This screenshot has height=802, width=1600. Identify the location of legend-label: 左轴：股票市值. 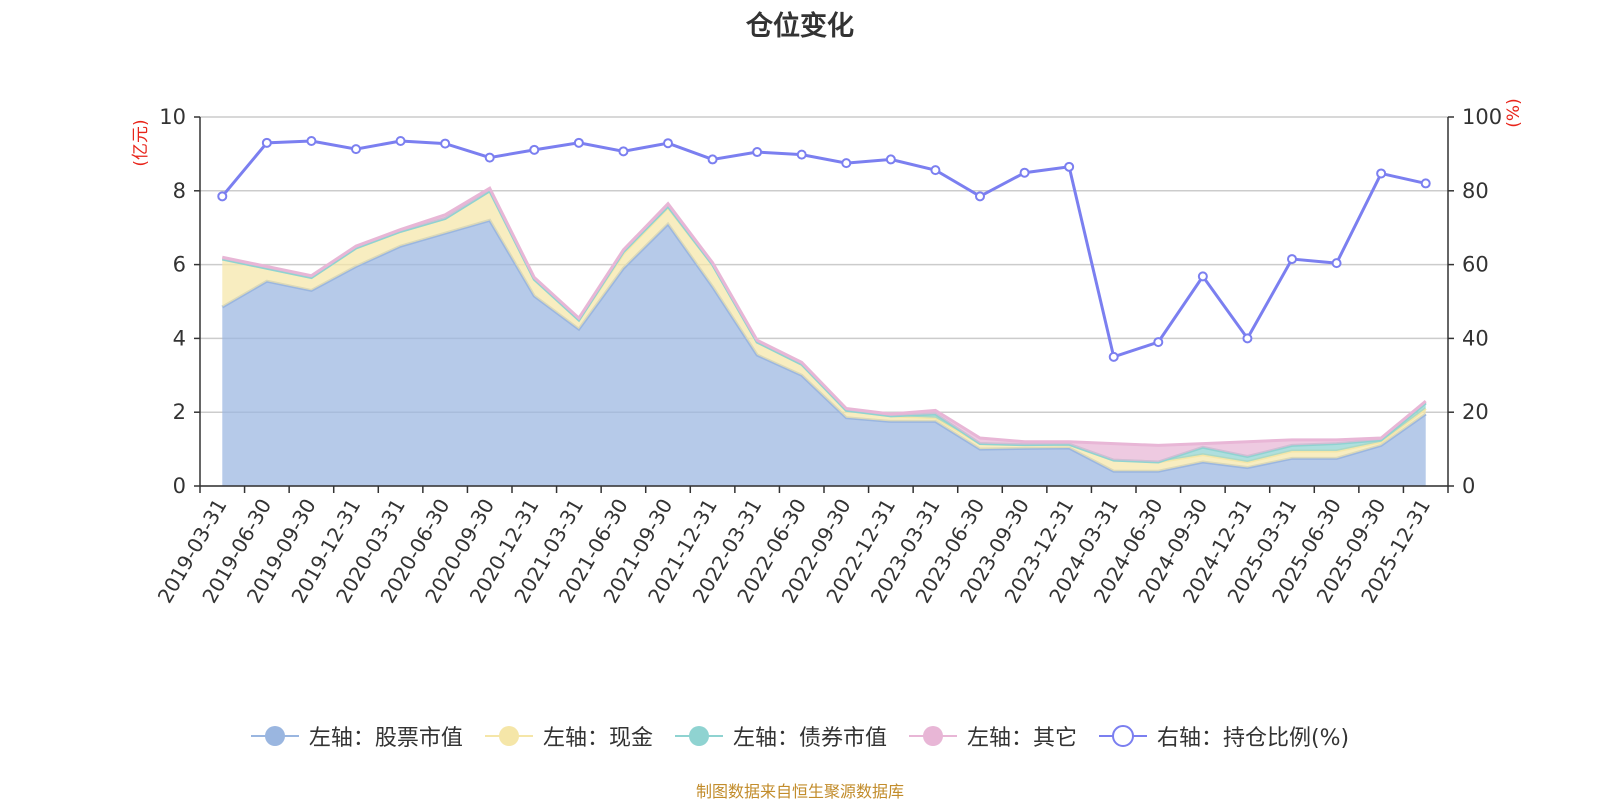
(385, 738).